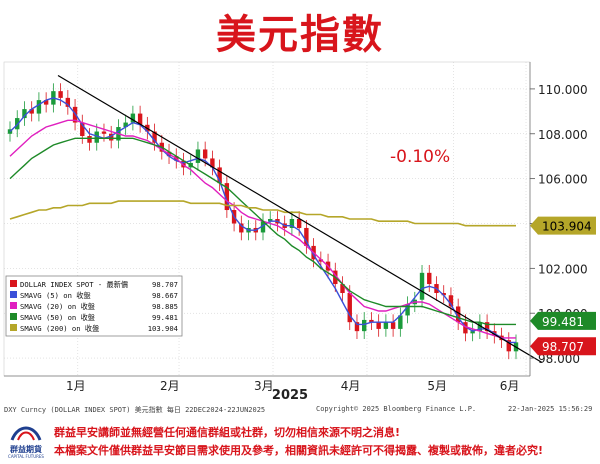 The height and width of the screenshot is (464, 600). I want to click on legend-value: 99.481, so click(165, 317).